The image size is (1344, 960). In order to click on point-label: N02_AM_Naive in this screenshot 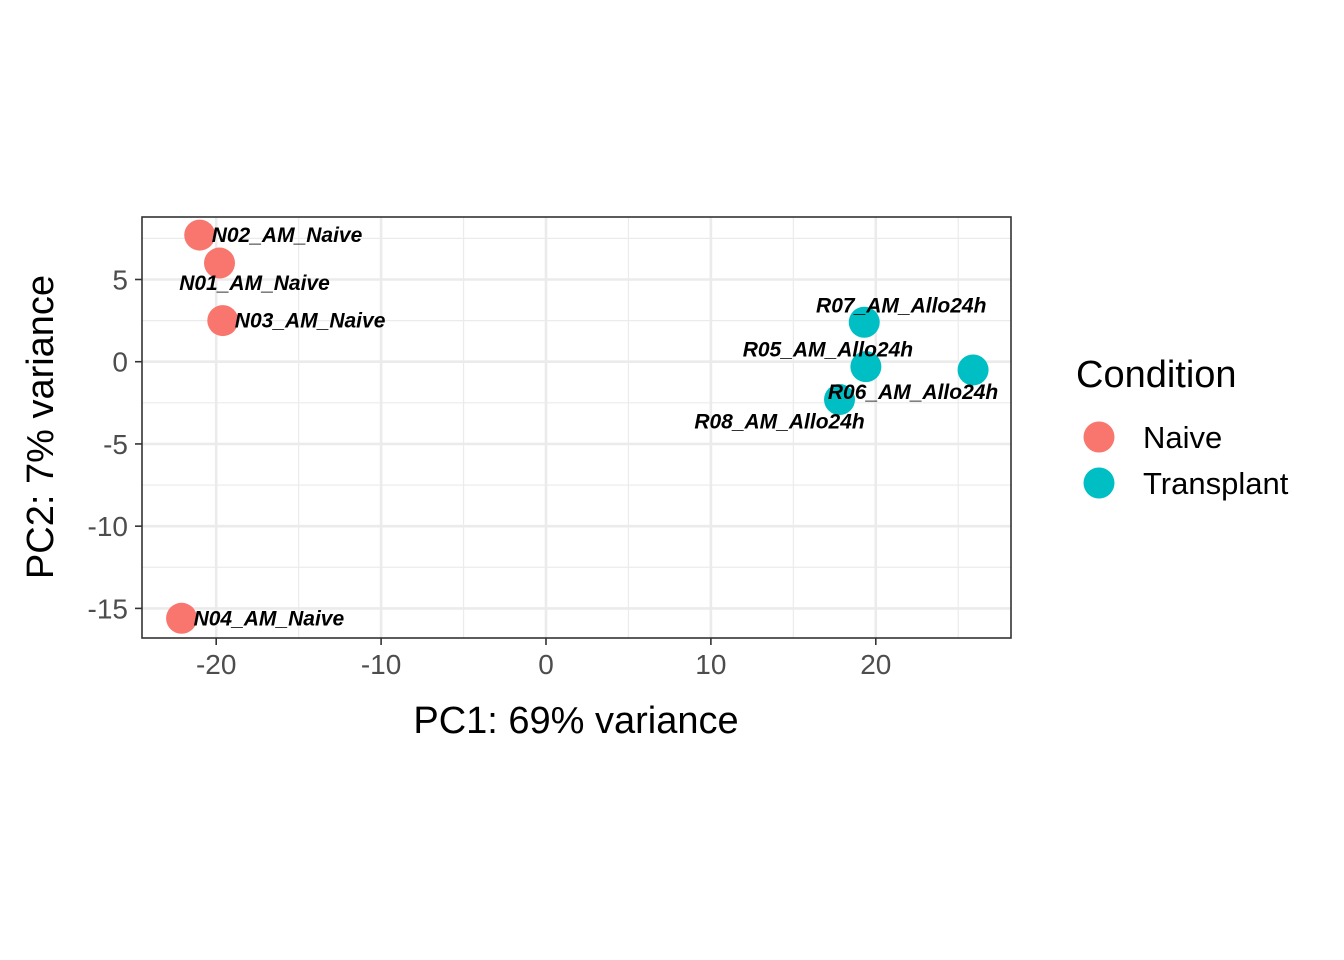, I will do `click(287, 235)`.